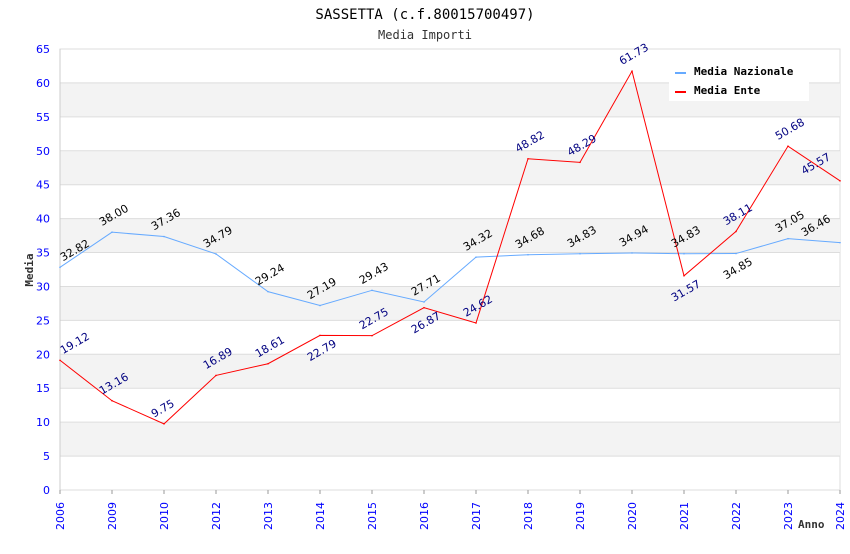 The height and width of the screenshot is (554, 850). What do you see at coordinates (528, 516) in the screenshot?
I see `x-tick-label: 2018` at bounding box center [528, 516].